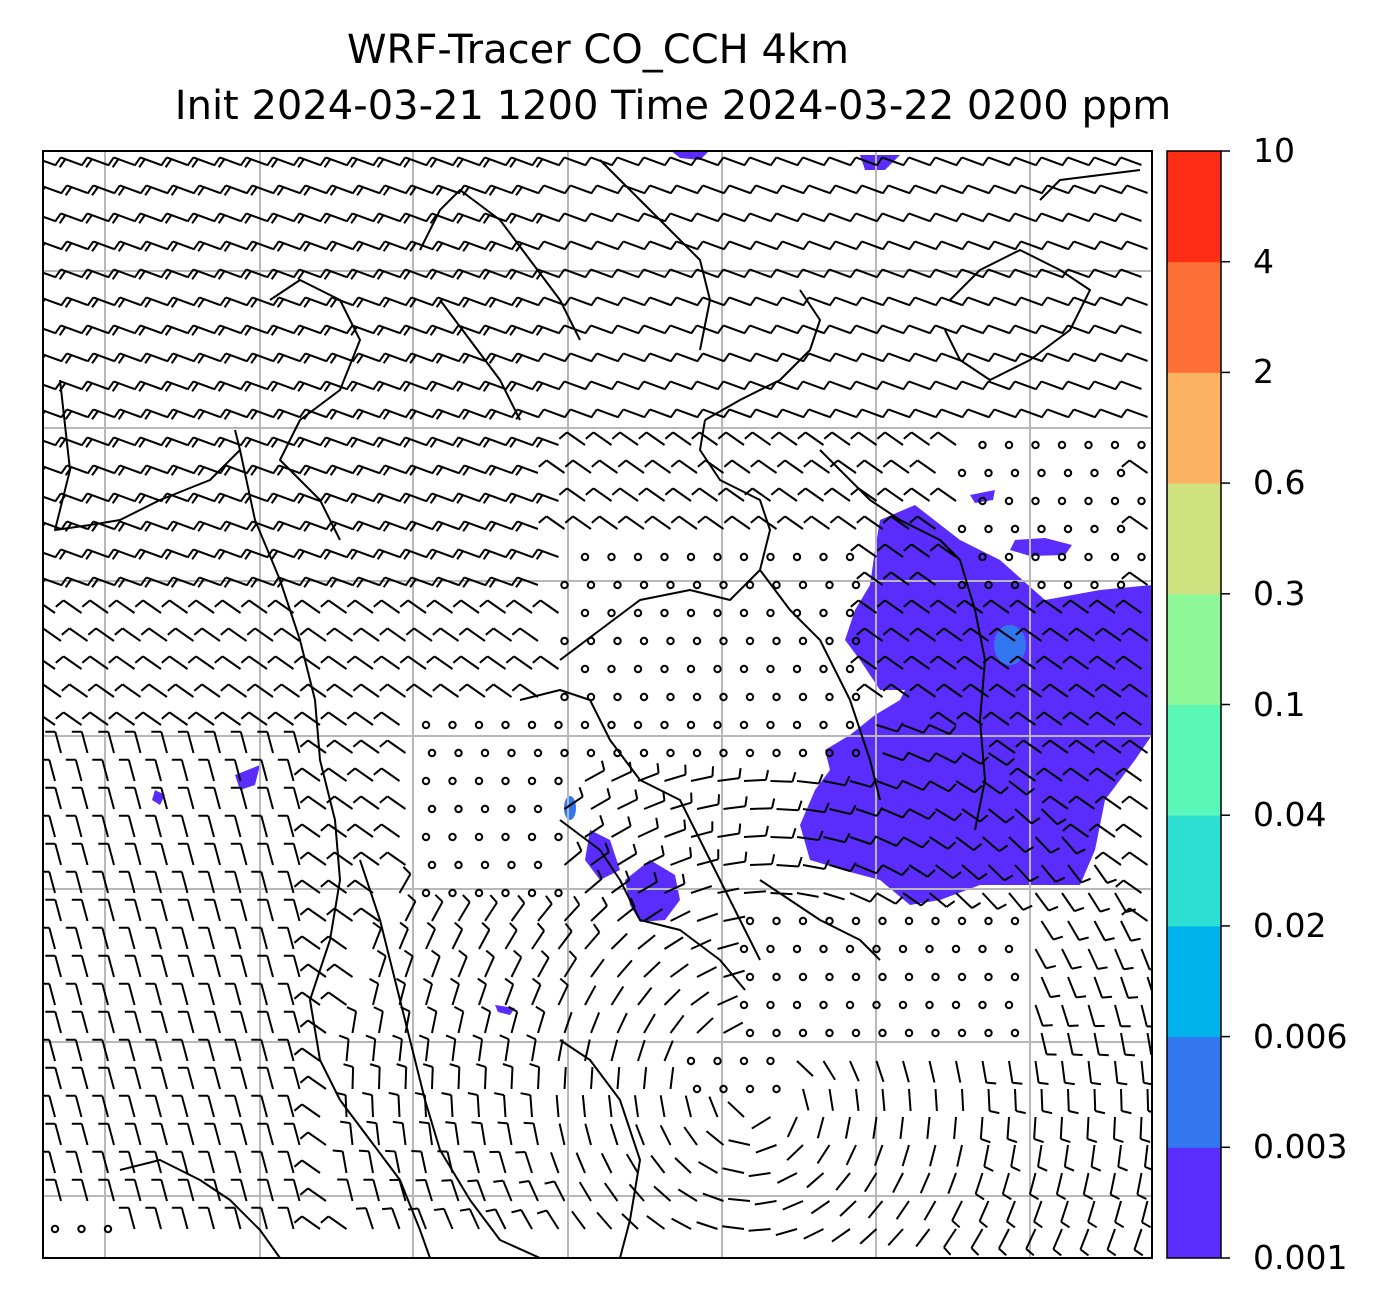 This screenshot has width=1400, height=1313. What do you see at coordinates (972, 695) in the screenshot?
I see `coastline-path` at bounding box center [972, 695].